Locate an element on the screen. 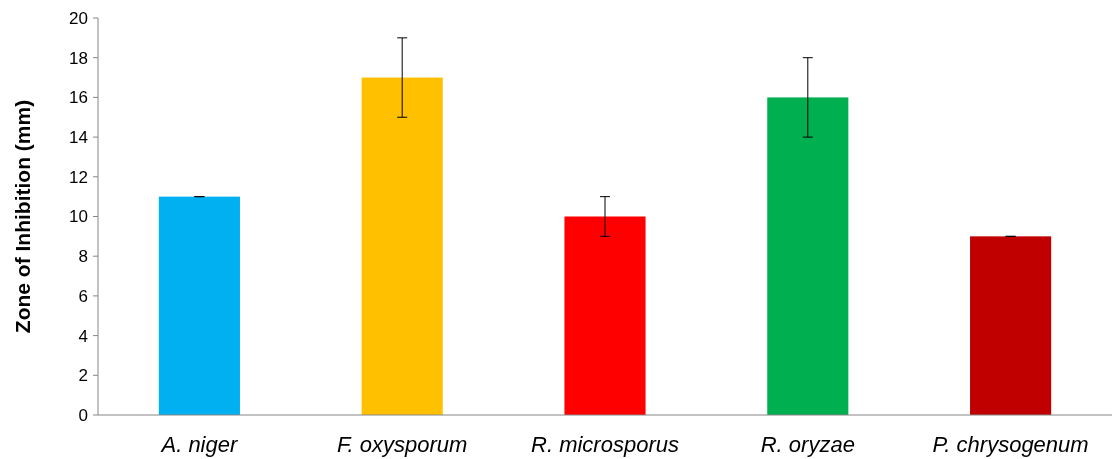 Image resolution: width=1112 pixels, height=459 pixels. x-tick-label: R. microsporus is located at coordinates (605, 444).